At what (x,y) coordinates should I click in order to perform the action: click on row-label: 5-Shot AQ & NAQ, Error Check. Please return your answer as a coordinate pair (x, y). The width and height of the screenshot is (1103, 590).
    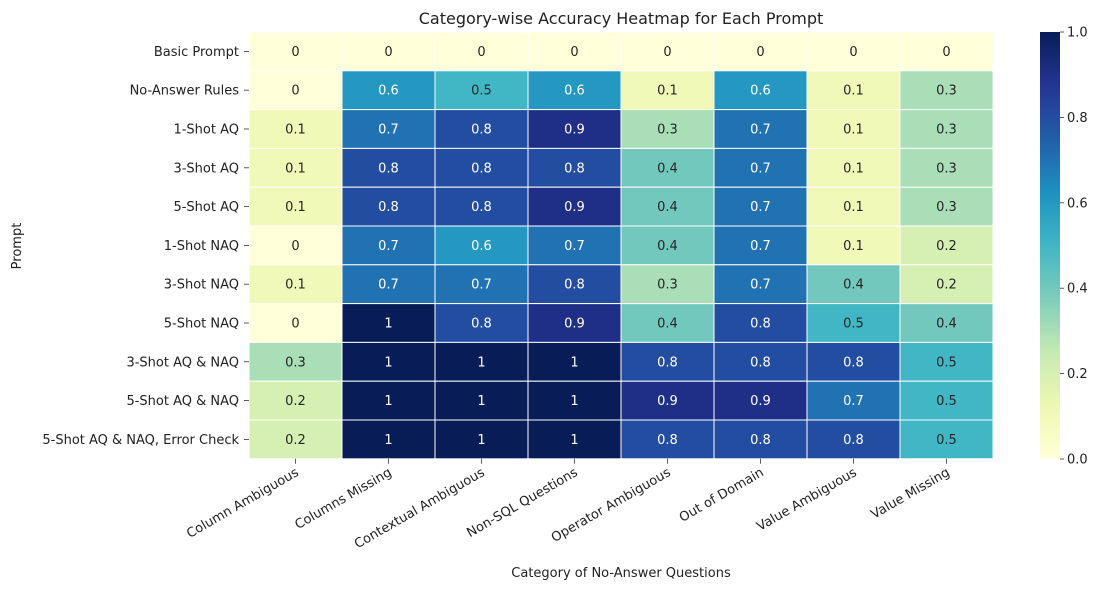
    Looking at the image, I should click on (140, 440).